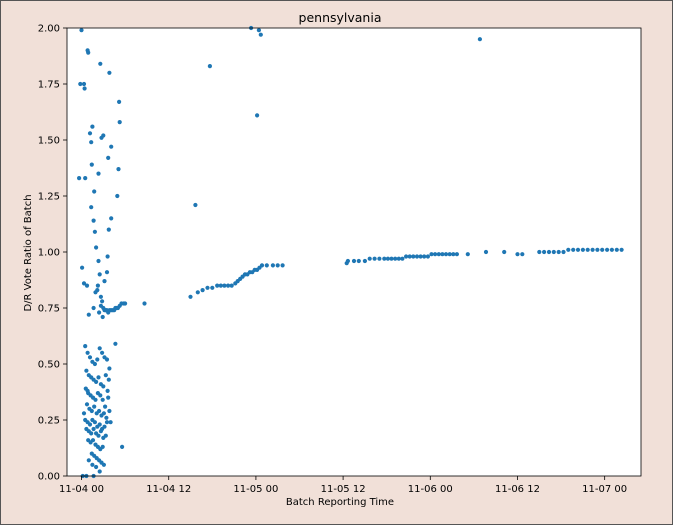  What do you see at coordinates (255, 489) in the screenshot?
I see `x-tick-label: 11-05 00` at bounding box center [255, 489].